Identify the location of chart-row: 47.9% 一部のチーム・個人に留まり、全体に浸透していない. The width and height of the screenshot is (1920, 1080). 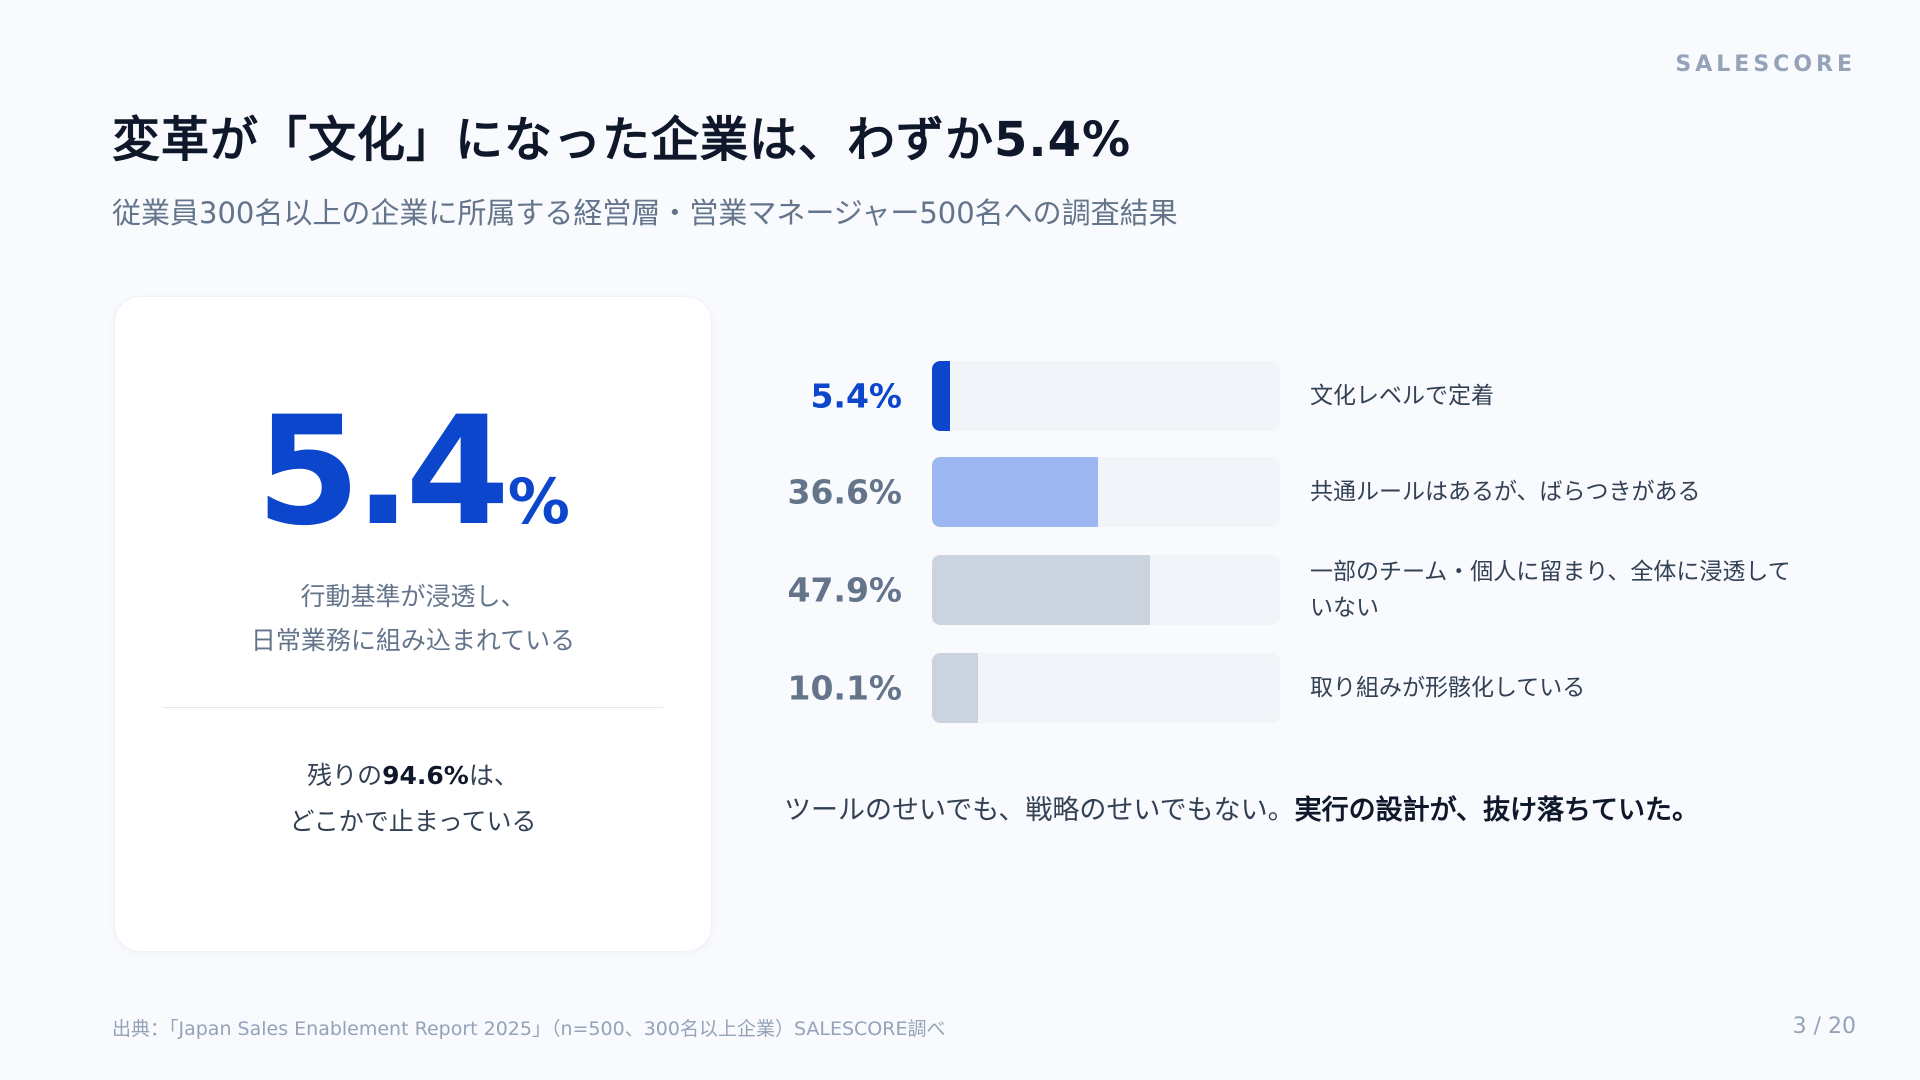
(1320, 590).